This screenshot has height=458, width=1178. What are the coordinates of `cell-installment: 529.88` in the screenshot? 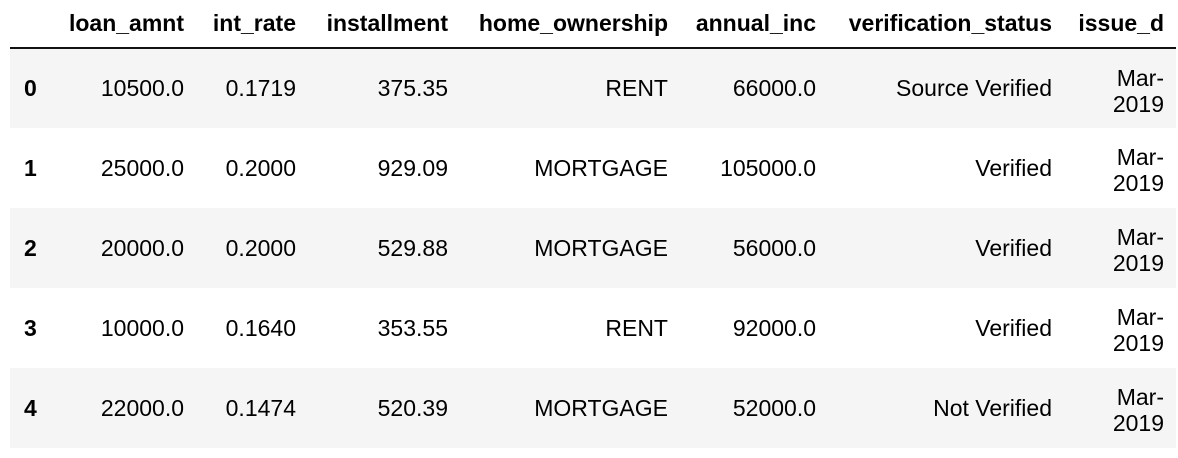 It's located at (412, 247).